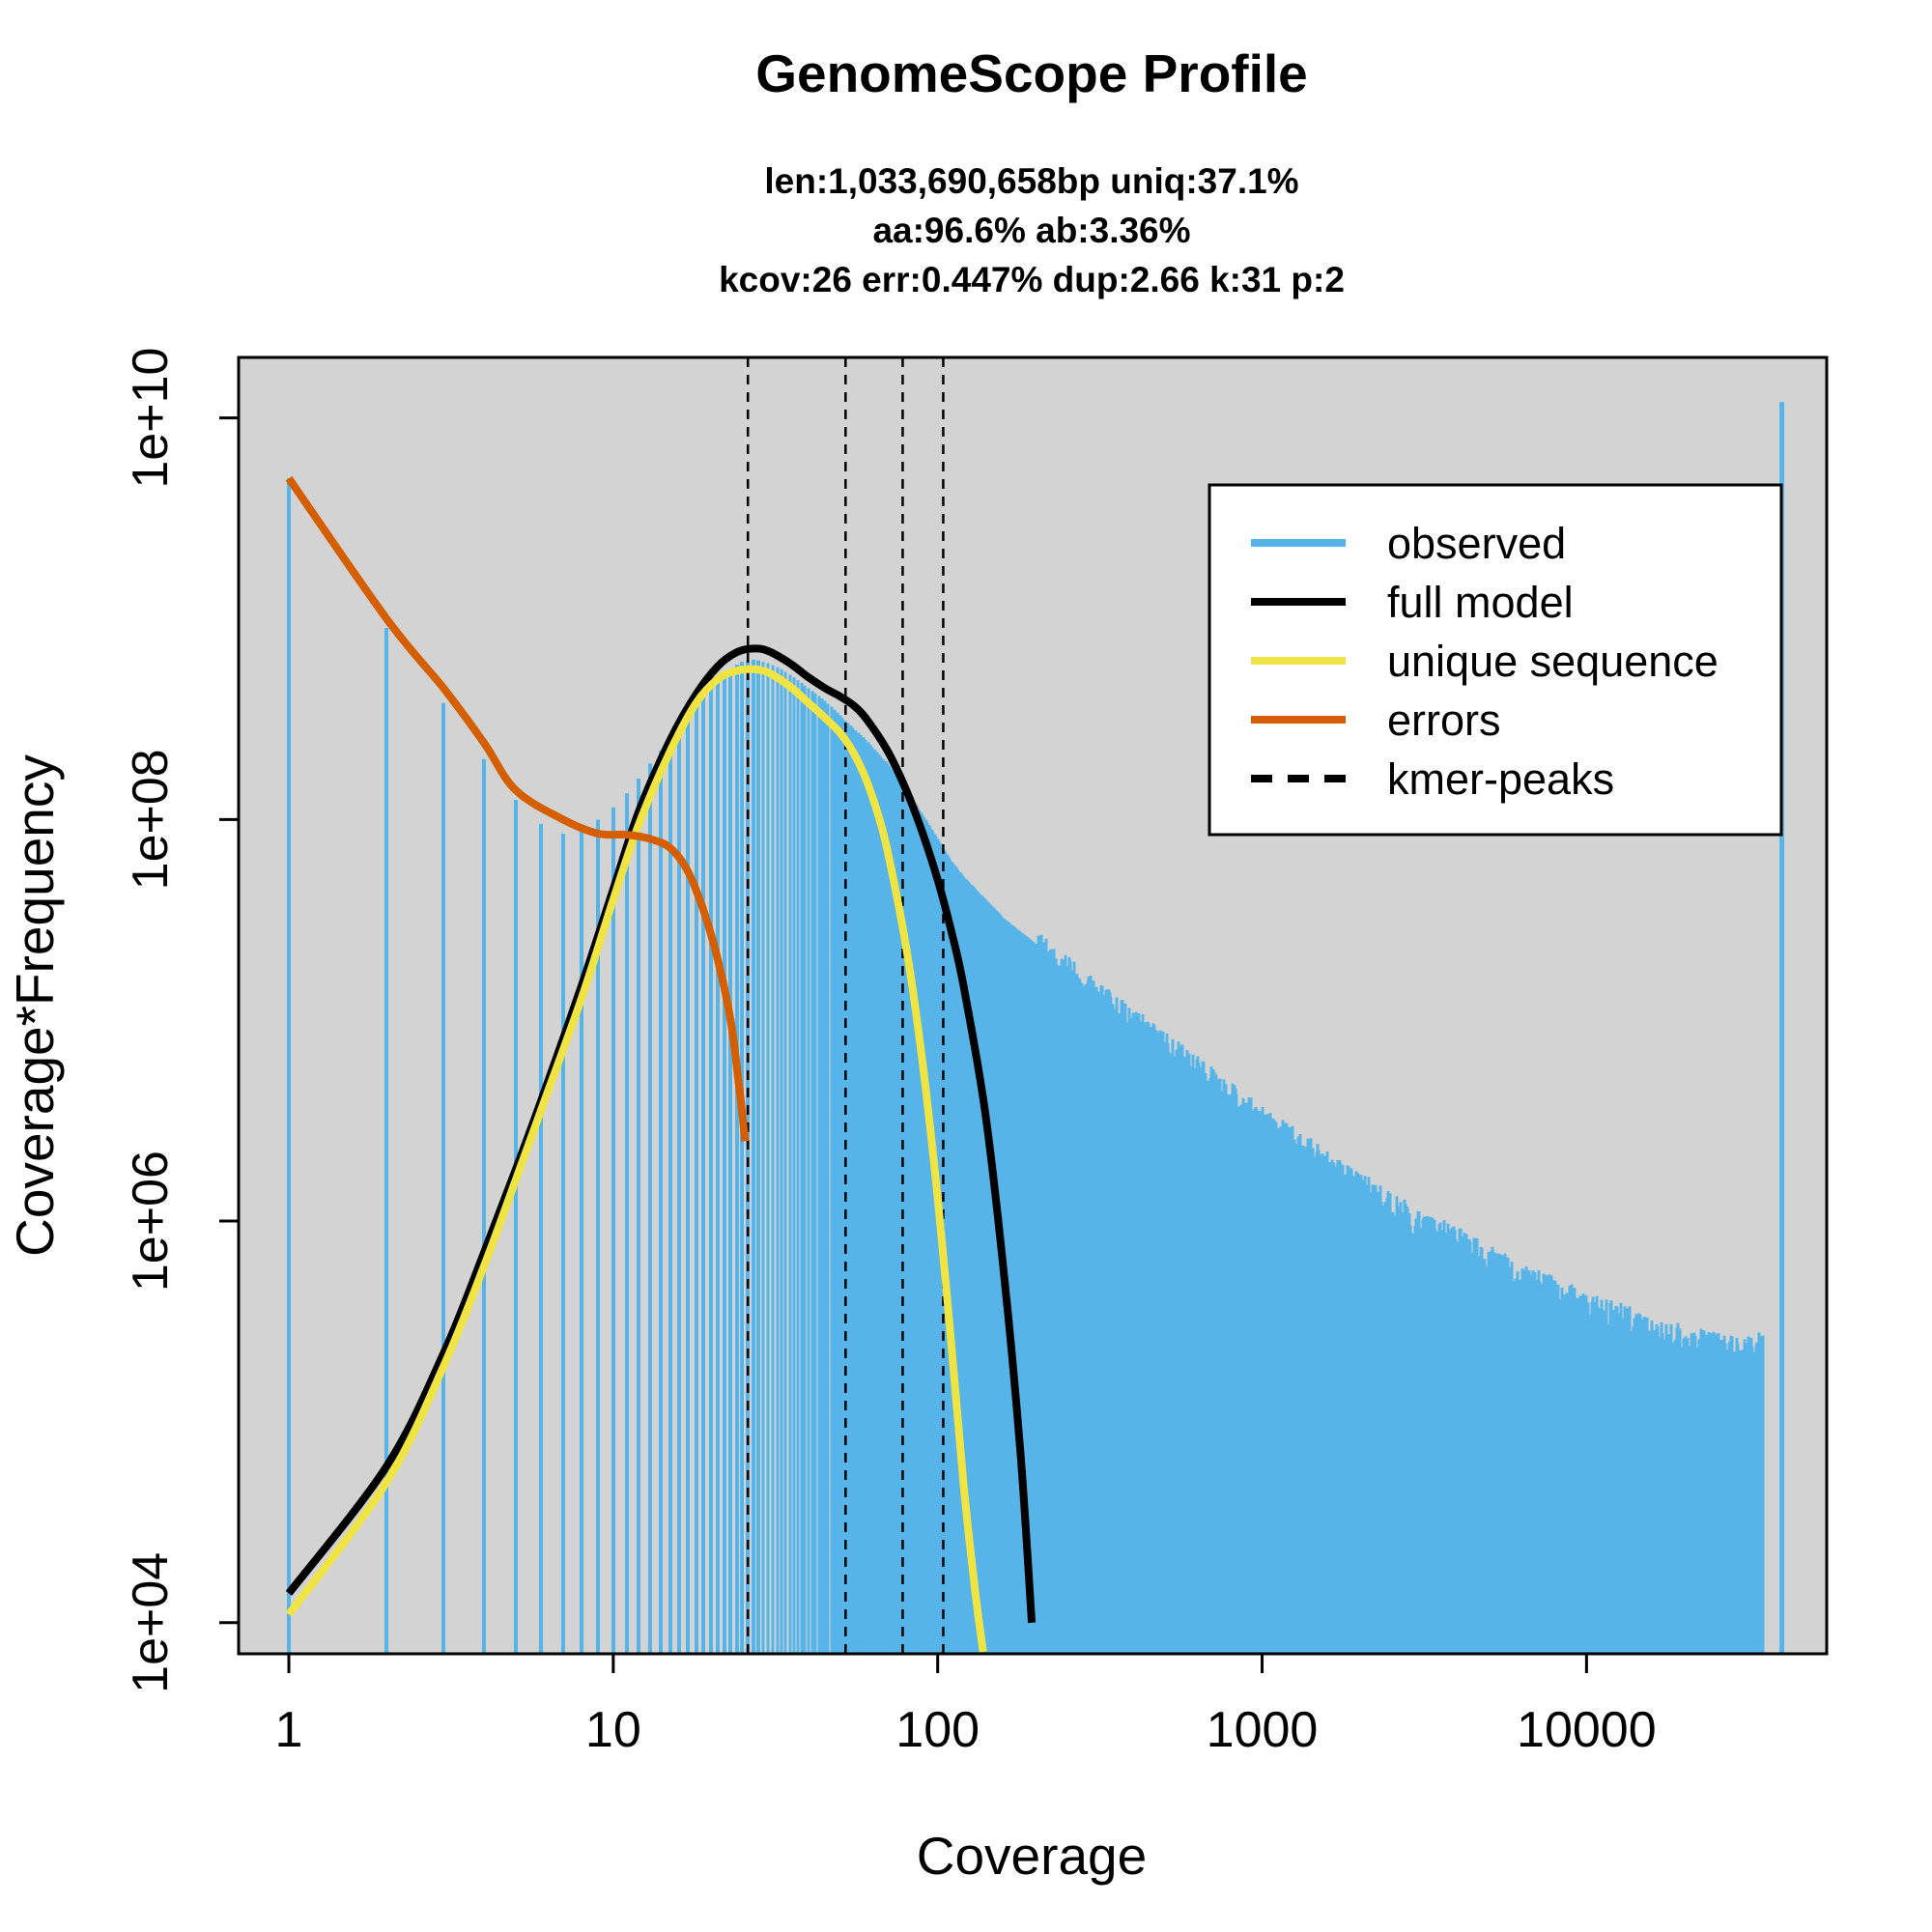 The width and height of the screenshot is (1932, 1932). What do you see at coordinates (1032, 279) in the screenshot?
I see `chart-subtitle-line-3: kcov:26 err:0.447% dup:2.66 k:31 p:2` at bounding box center [1032, 279].